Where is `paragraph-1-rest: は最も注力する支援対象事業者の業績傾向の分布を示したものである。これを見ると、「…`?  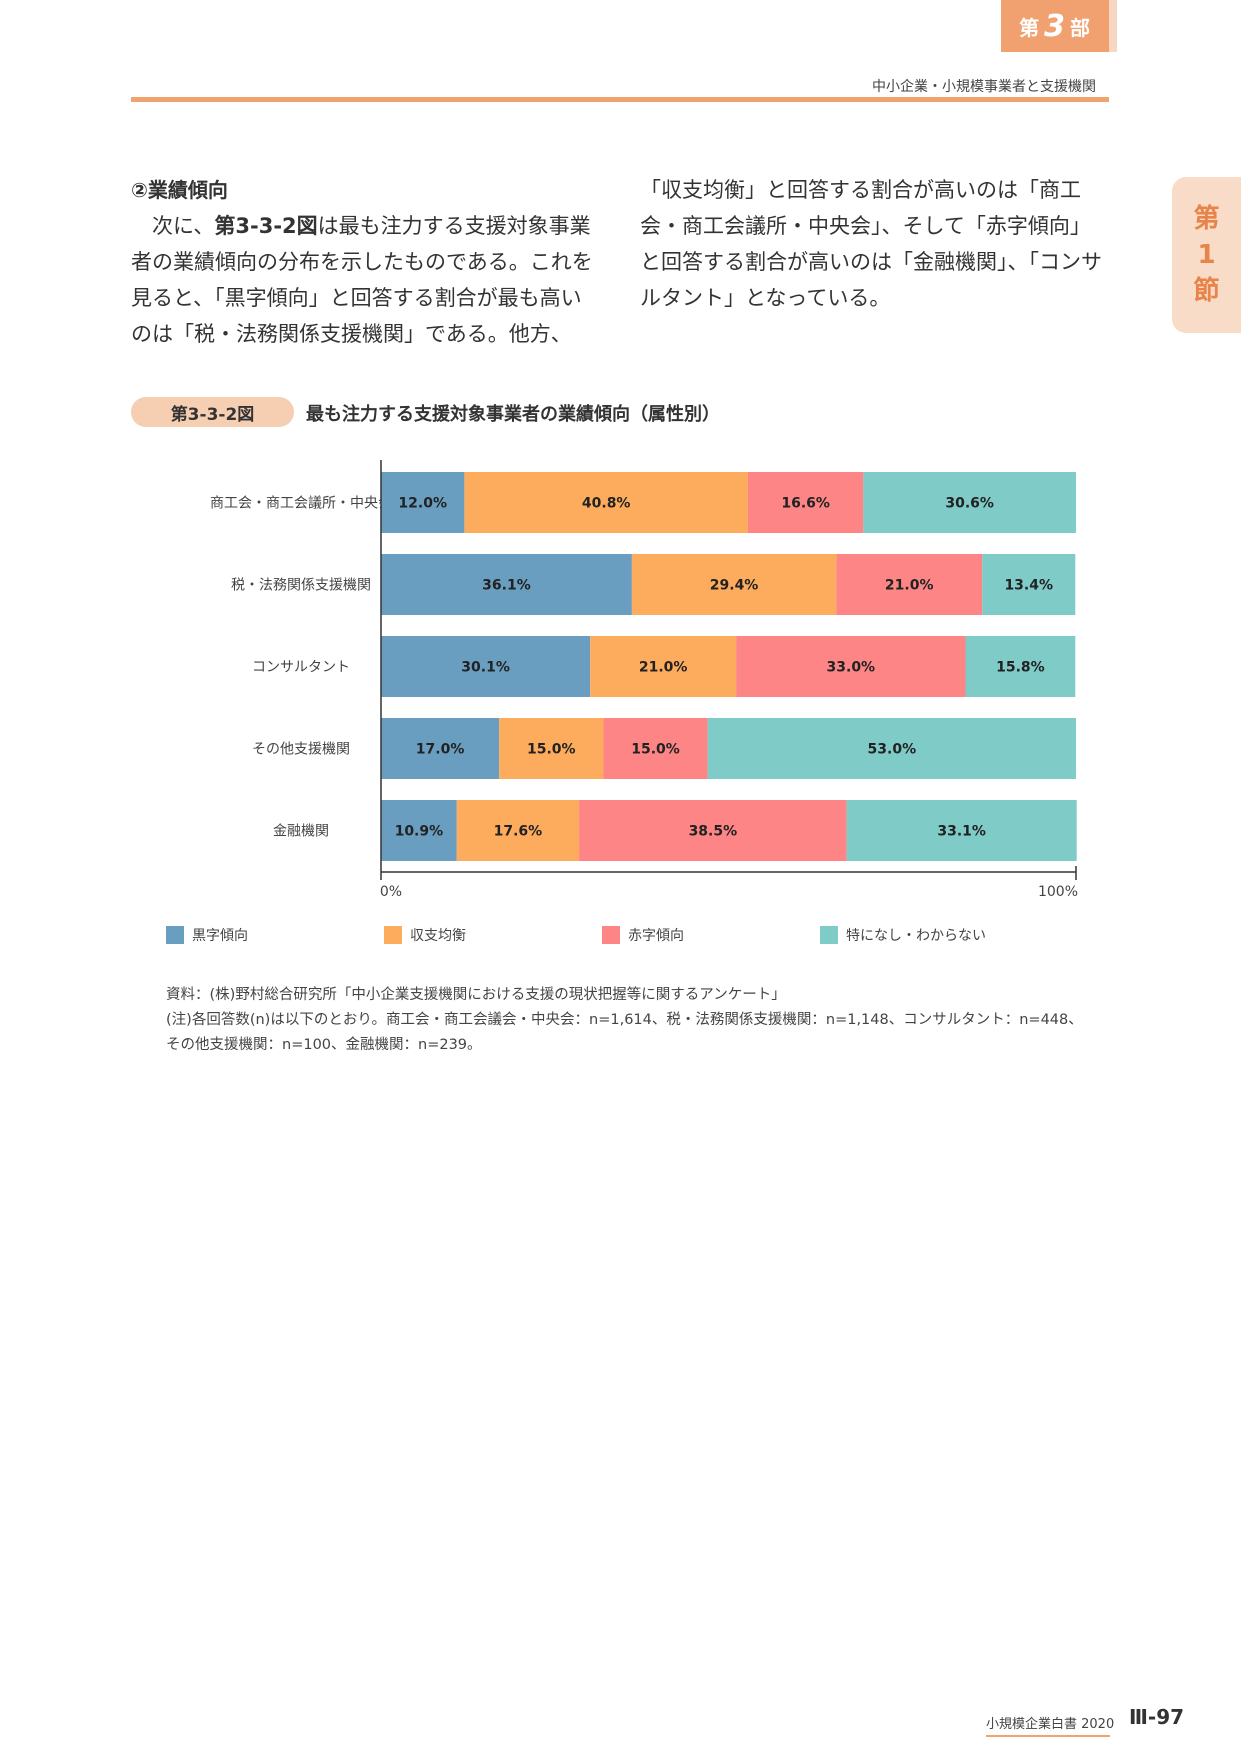 paragraph-1-rest: は最も注力する支援対象事業者の業績傾向の分布を示したものである。これを見ると、「… is located at coordinates (362, 280).